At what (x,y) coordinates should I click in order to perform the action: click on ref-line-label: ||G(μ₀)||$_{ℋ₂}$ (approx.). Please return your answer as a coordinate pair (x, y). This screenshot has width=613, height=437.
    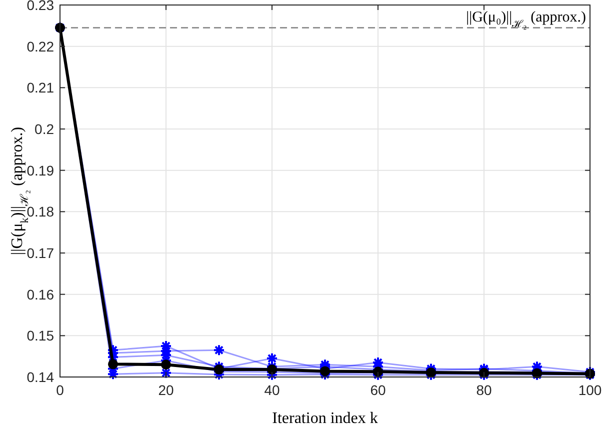
    Looking at the image, I should click on (526, 20).